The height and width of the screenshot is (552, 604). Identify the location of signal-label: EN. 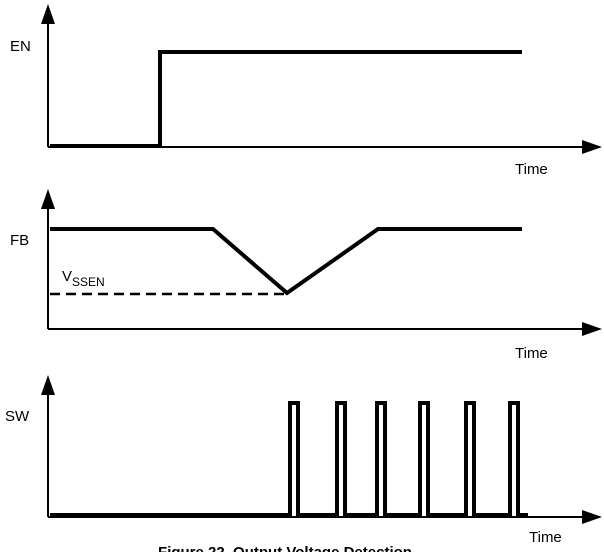
(20, 46).